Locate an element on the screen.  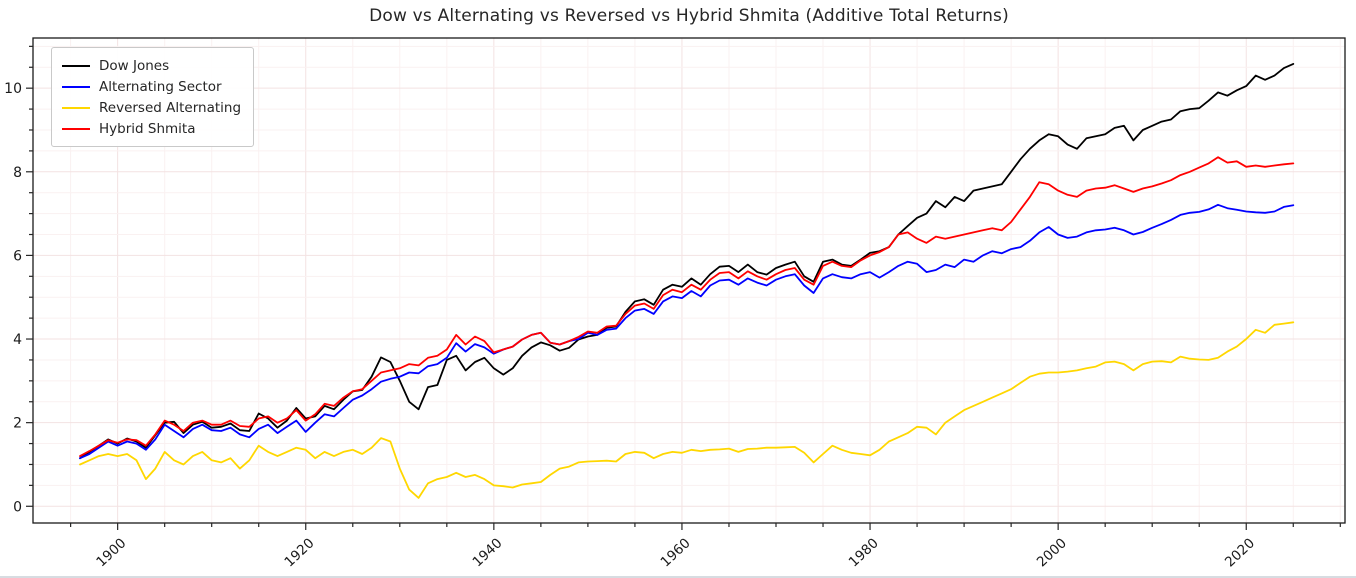
legend-item-alternating-sector: Alternating Sector is located at coordinates (151, 86).